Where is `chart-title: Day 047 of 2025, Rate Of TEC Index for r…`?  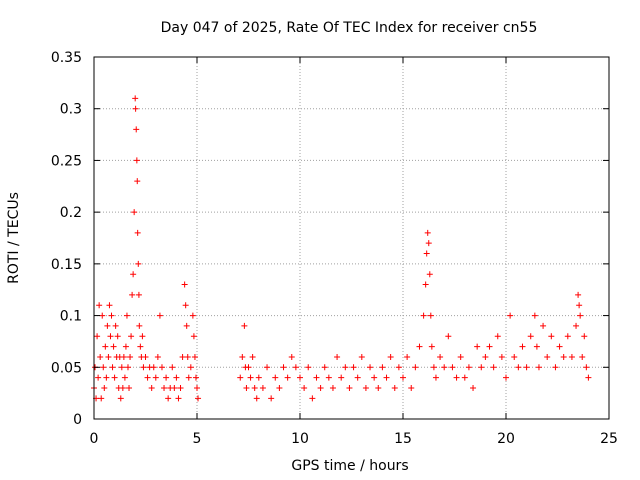
chart-title: Day 047 of 2025, Rate Of TEC Index for r… is located at coordinates (349, 28).